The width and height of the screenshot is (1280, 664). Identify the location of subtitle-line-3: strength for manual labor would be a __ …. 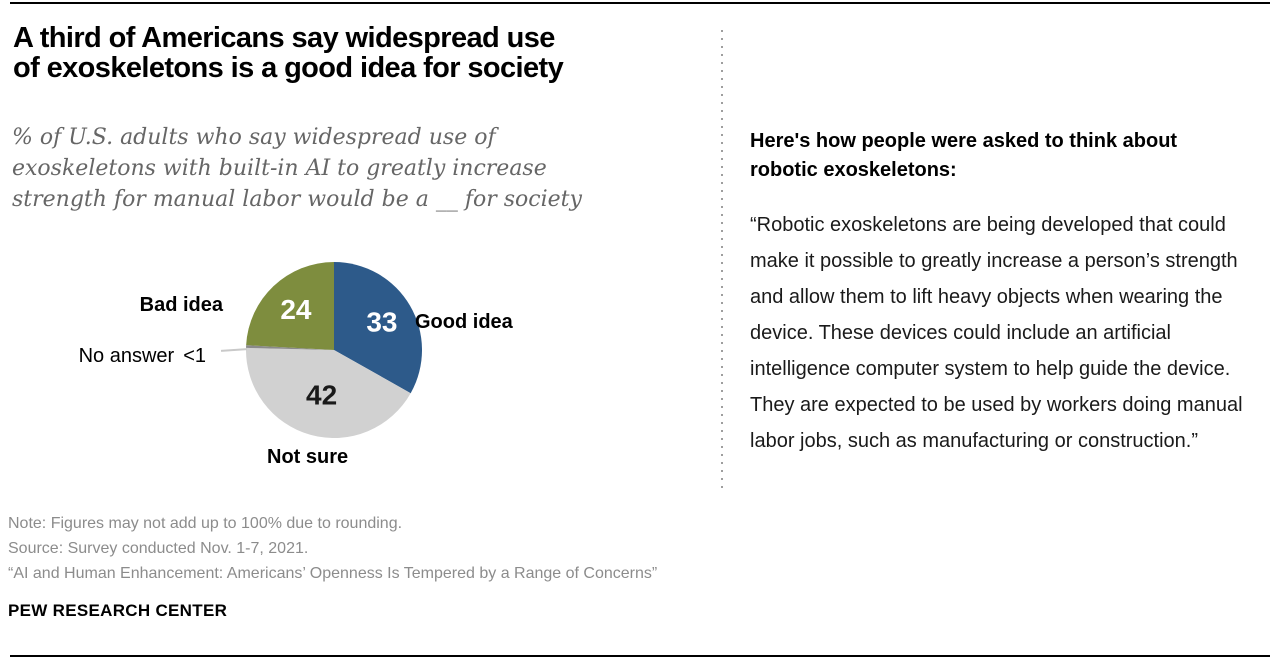
(297, 199).